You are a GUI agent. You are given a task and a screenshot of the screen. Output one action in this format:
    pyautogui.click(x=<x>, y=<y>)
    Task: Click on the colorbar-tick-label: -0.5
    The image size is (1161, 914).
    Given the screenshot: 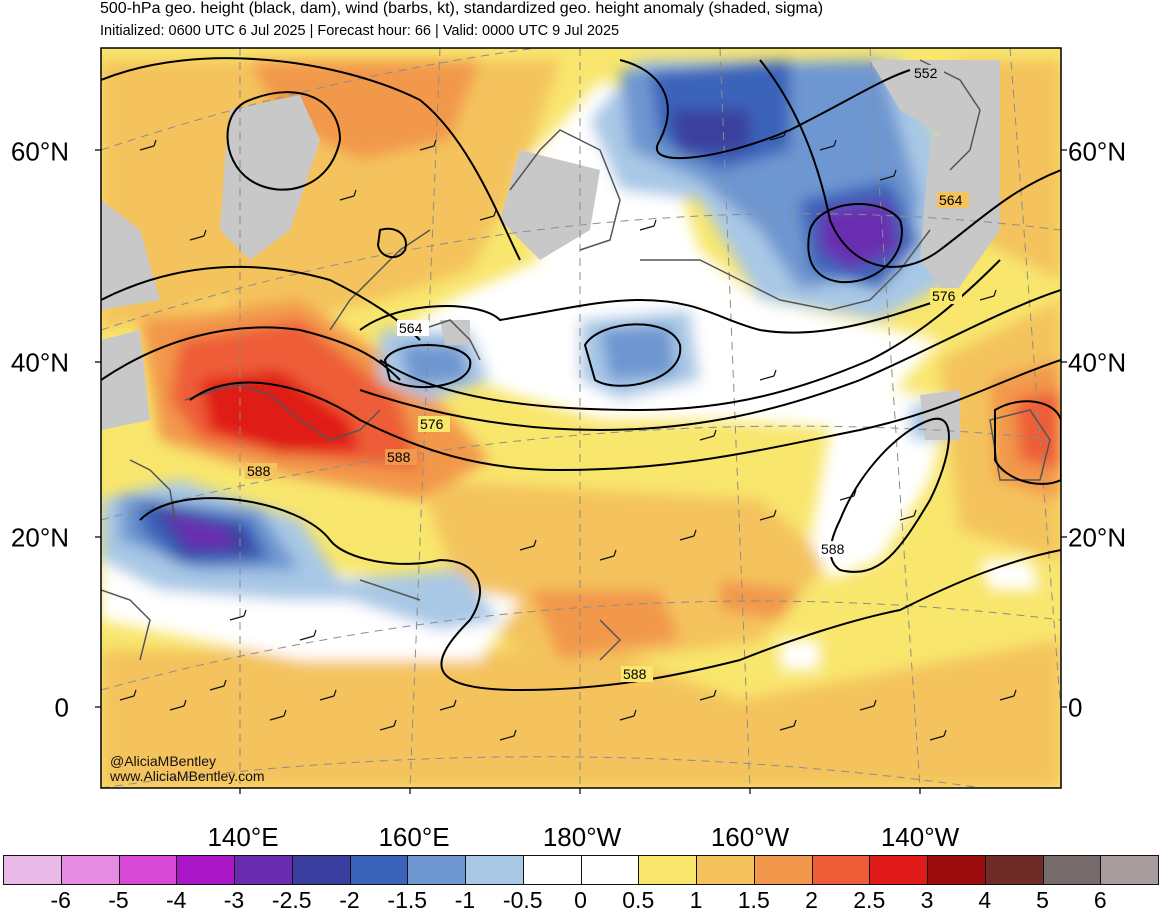 What is the action you would take?
    pyautogui.click(x=522, y=900)
    